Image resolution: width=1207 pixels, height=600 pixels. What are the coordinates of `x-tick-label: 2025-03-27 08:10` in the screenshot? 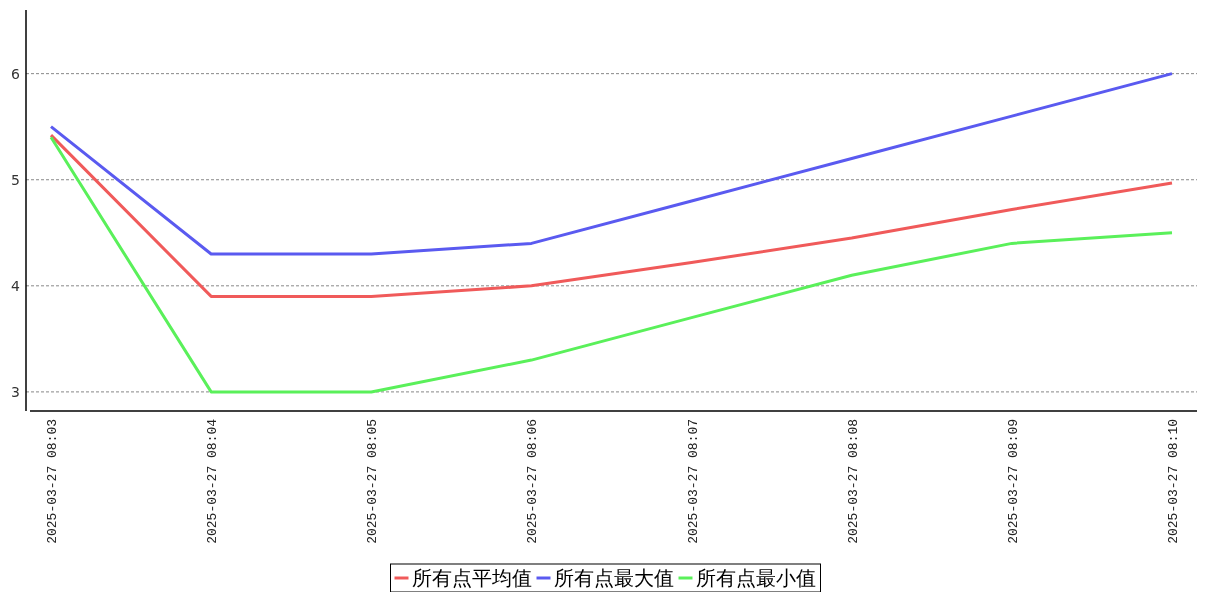 It's located at (1173, 481).